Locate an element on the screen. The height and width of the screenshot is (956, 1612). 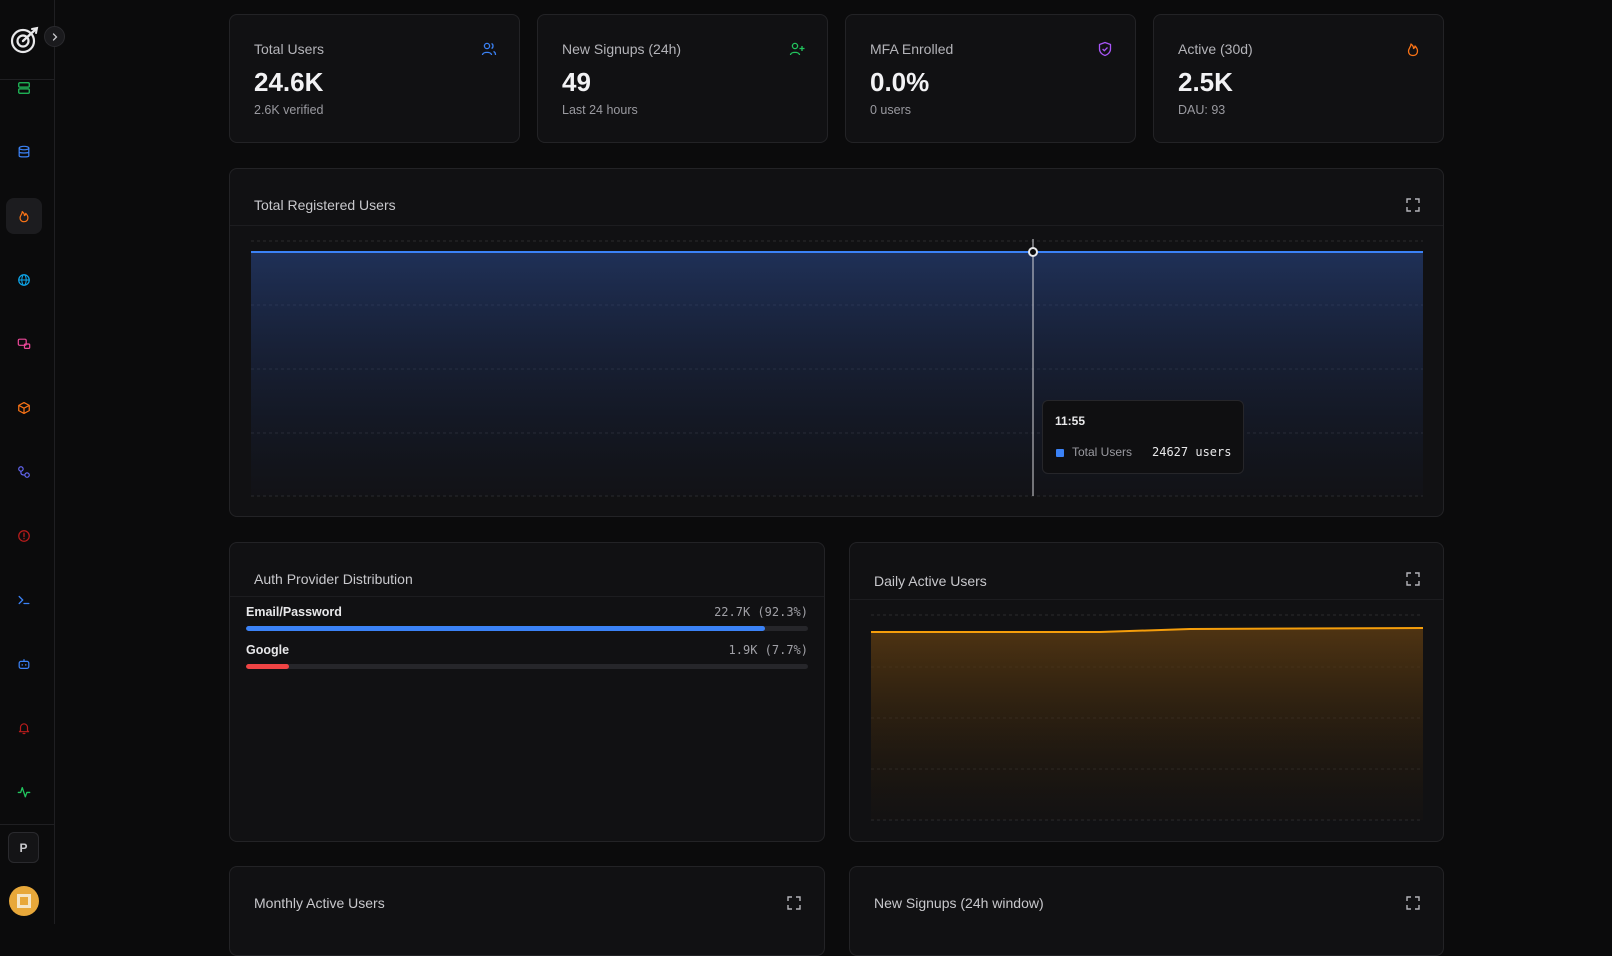
area-fill is located at coordinates (1147, 724).